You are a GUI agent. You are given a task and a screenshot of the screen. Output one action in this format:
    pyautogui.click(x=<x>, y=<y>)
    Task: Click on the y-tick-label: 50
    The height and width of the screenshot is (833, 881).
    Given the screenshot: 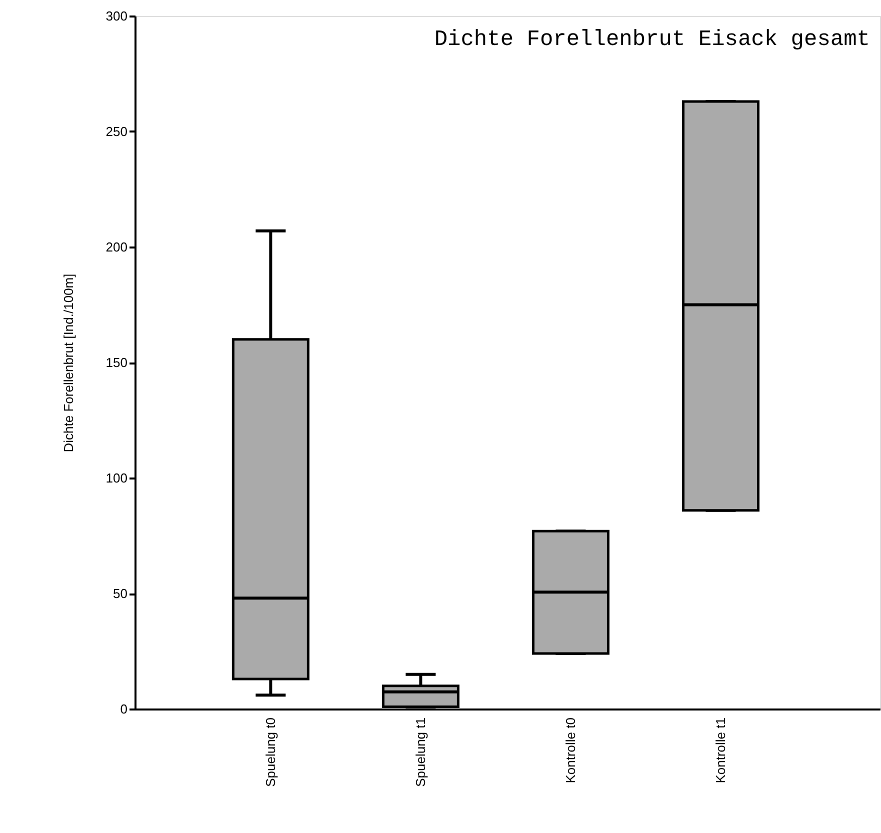 What is the action you would take?
    pyautogui.click(x=120, y=593)
    